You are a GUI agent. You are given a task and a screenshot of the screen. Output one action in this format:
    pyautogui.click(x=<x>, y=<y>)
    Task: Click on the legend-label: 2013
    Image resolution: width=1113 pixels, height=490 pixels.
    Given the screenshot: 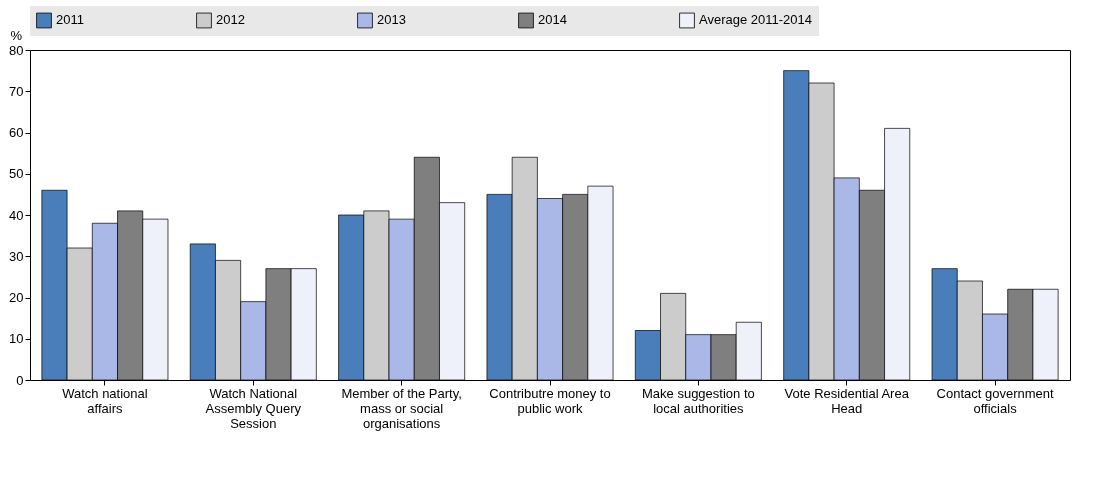 What is the action you would take?
    pyautogui.click(x=391, y=20)
    